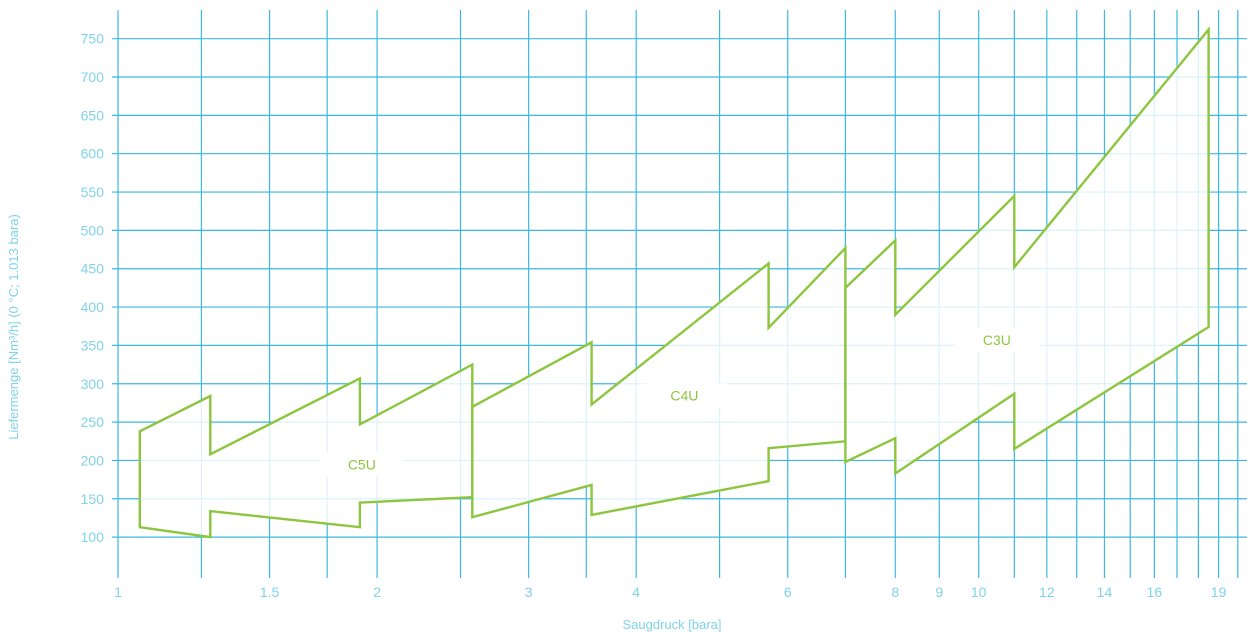 The image size is (1247, 636). Describe the element at coordinates (1155, 592) in the screenshot. I see `x-tick-label: 16` at that location.